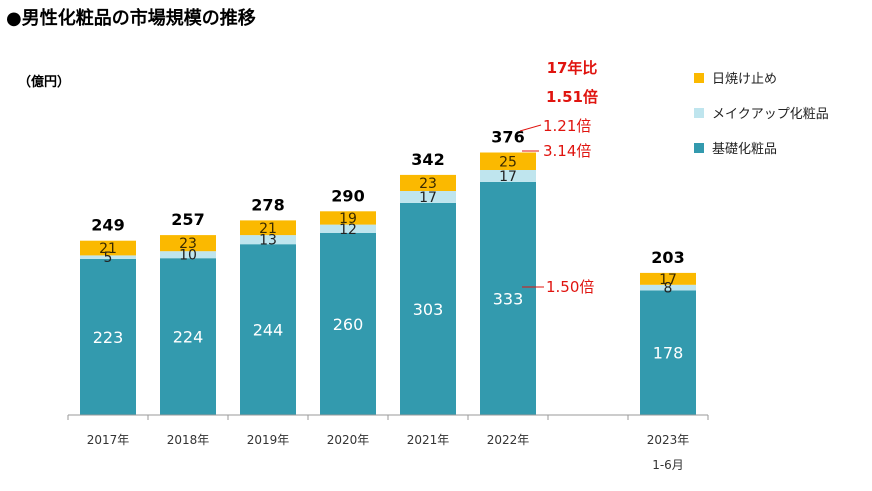 The image size is (872, 491). I want to click on data-label-skincare: 224, so click(188, 337).